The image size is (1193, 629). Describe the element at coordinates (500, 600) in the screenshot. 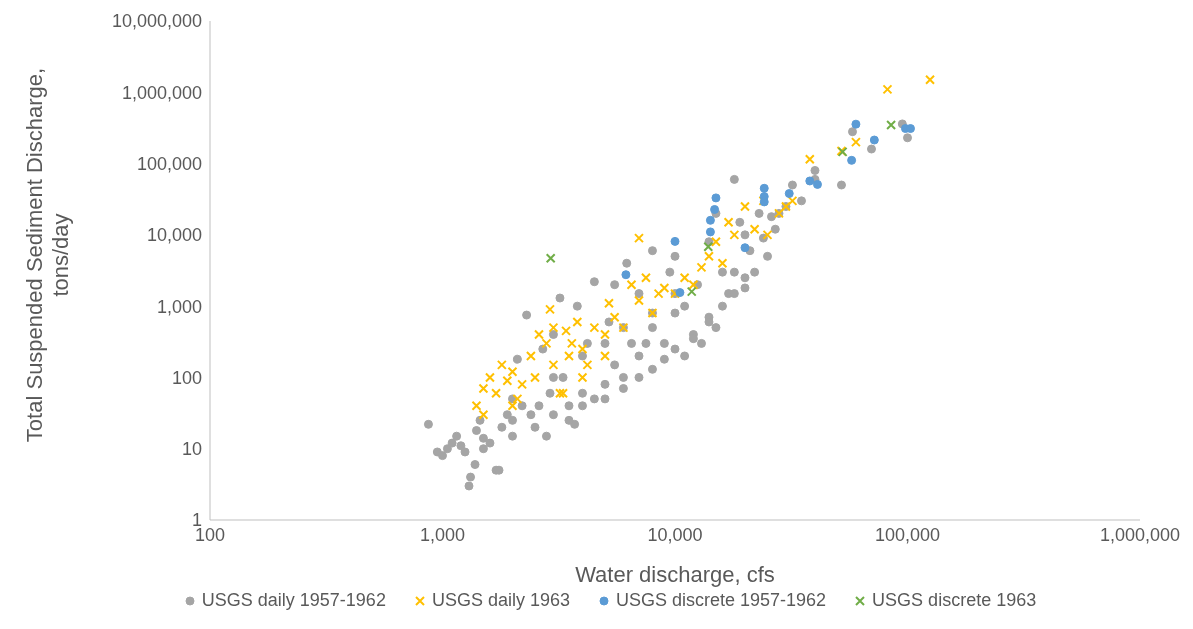

I see `legend-label: USGS daily 1963` at that location.